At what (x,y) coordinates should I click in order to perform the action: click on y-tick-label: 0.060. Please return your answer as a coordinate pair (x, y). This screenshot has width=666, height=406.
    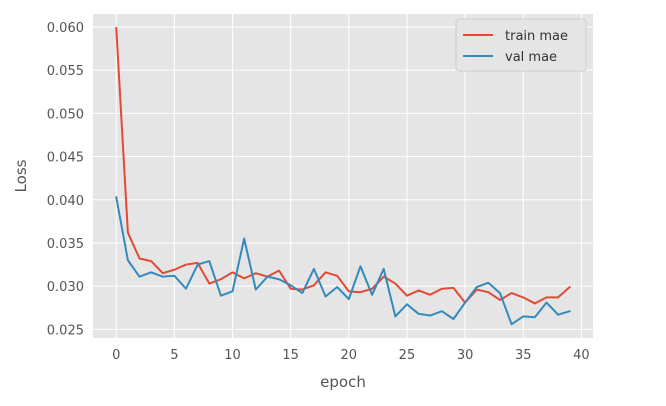
    Looking at the image, I should click on (65, 28).